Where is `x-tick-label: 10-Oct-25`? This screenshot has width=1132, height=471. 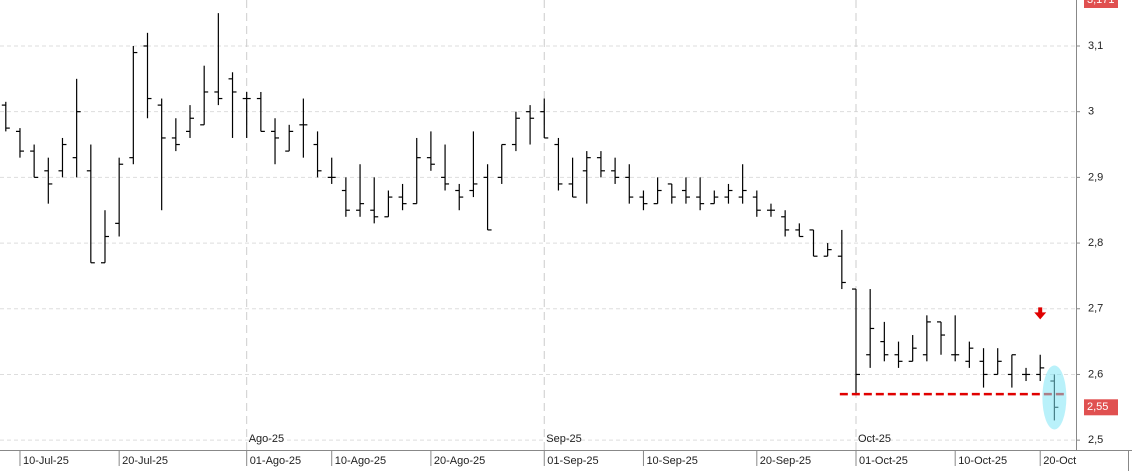
x-tick-label: 10-Oct-25 is located at coordinates (982, 461).